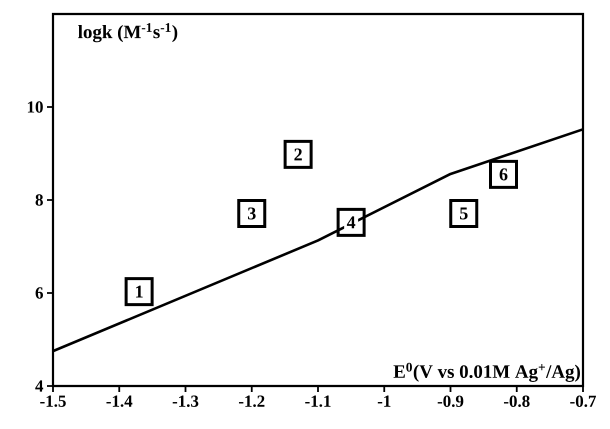 The height and width of the screenshot is (429, 610). Describe the element at coordinates (53, 401) in the screenshot. I see `x-tick-label: -1.5` at that location.